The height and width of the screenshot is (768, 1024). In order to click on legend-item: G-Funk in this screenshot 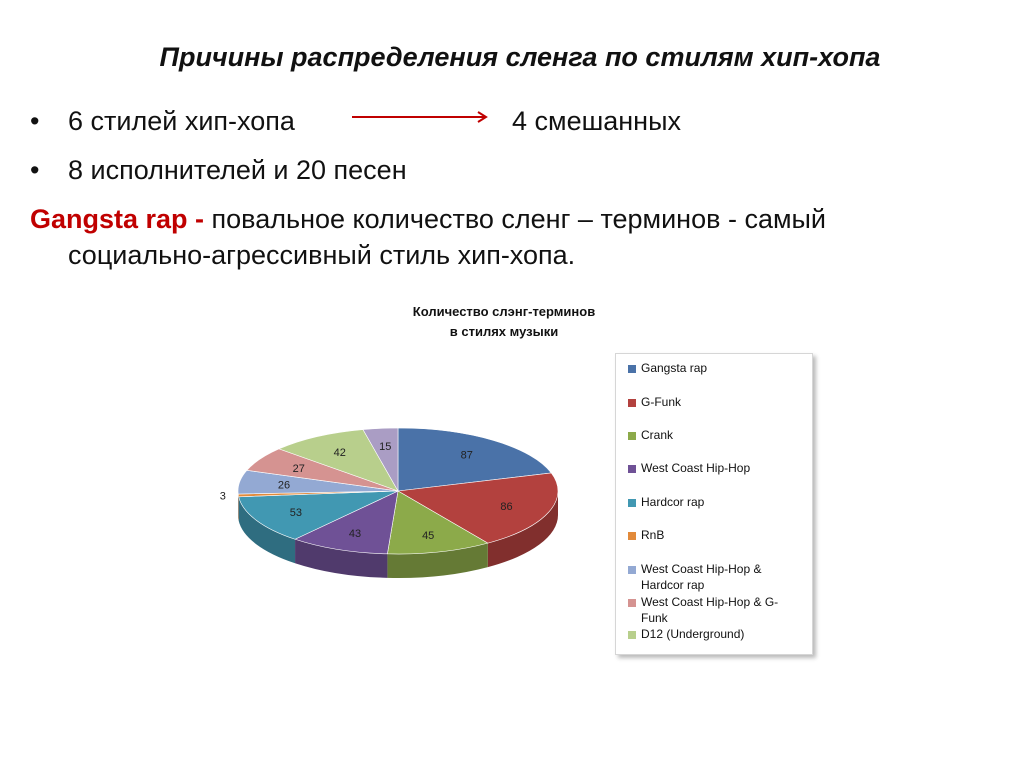, I will do `click(716, 402)`.